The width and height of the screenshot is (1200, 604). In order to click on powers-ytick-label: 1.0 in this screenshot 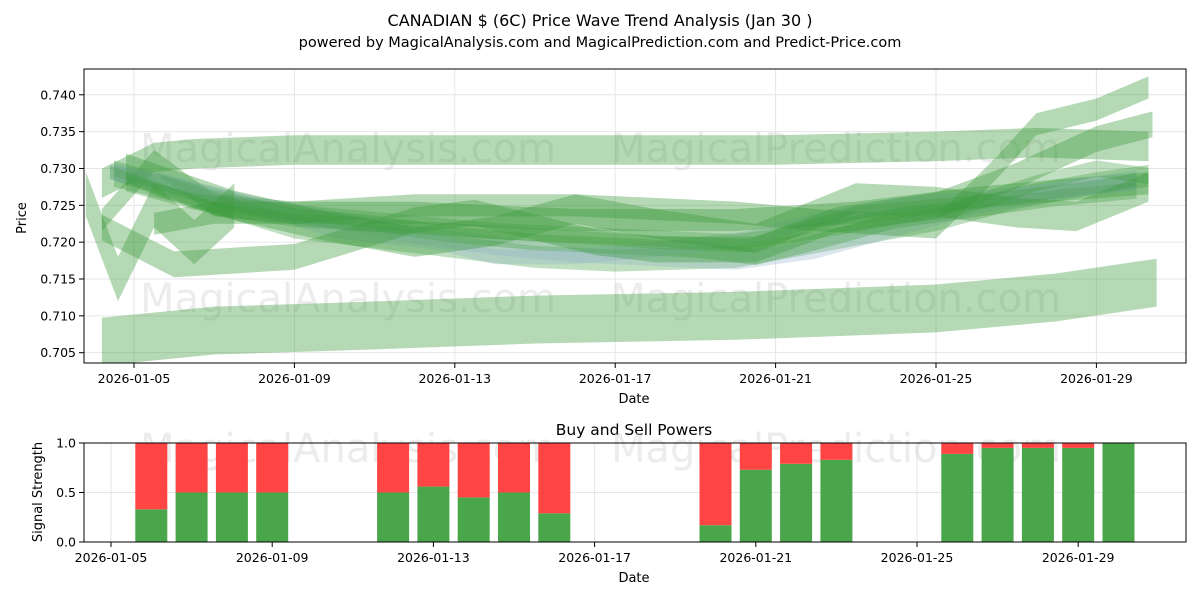, I will do `click(66, 443)`.